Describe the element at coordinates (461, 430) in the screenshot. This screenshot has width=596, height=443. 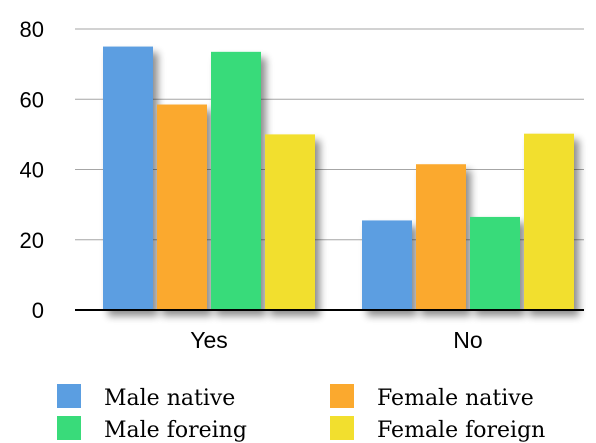
I see `legend-label: Female foreign` at that location.